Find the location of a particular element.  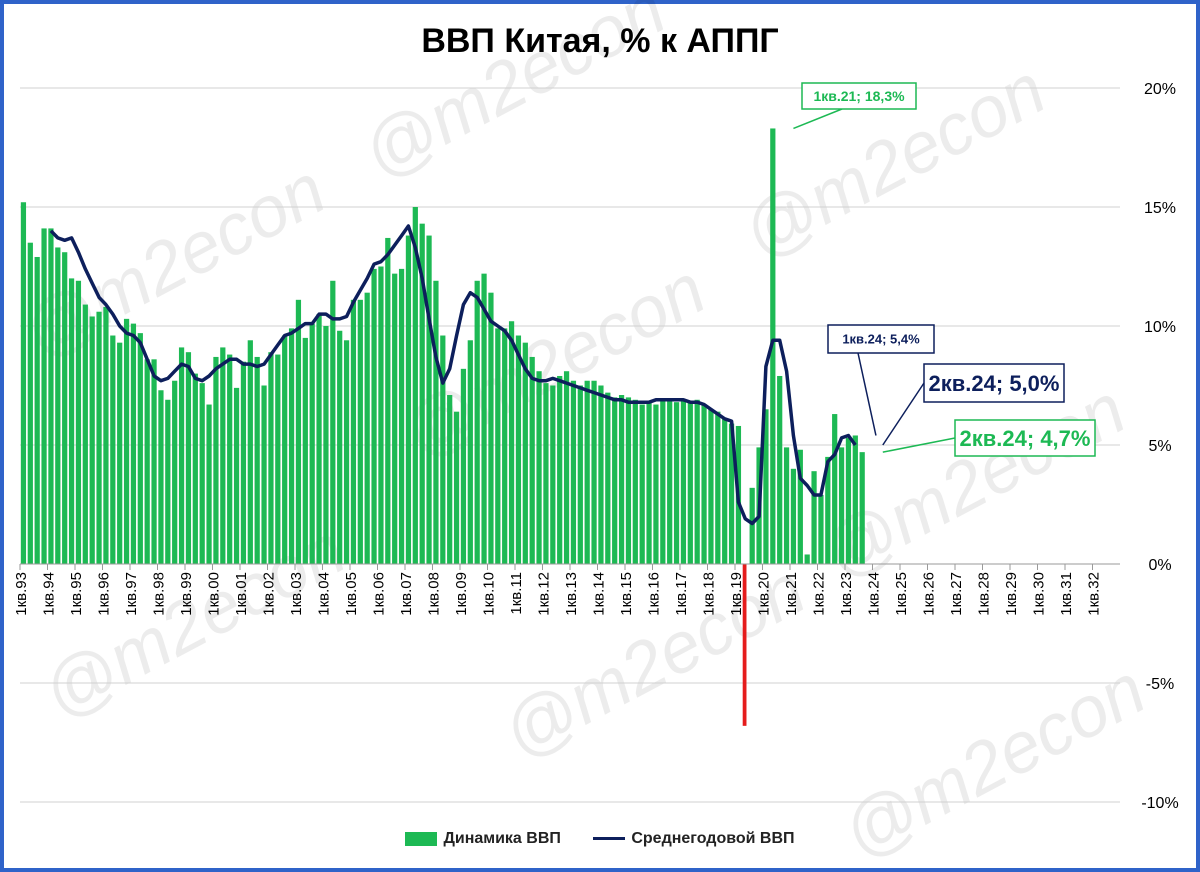

legend-item-bars: Динамика ВВП is located at coordinates (483, 839).